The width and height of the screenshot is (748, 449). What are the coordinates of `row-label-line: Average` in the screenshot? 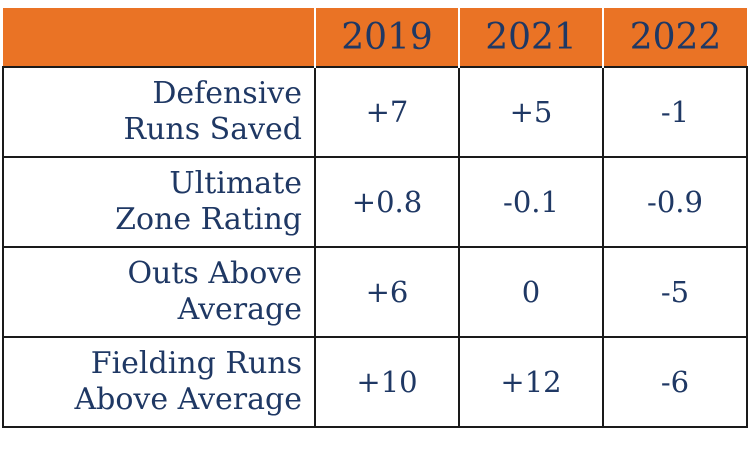 It's located at (239, 309).